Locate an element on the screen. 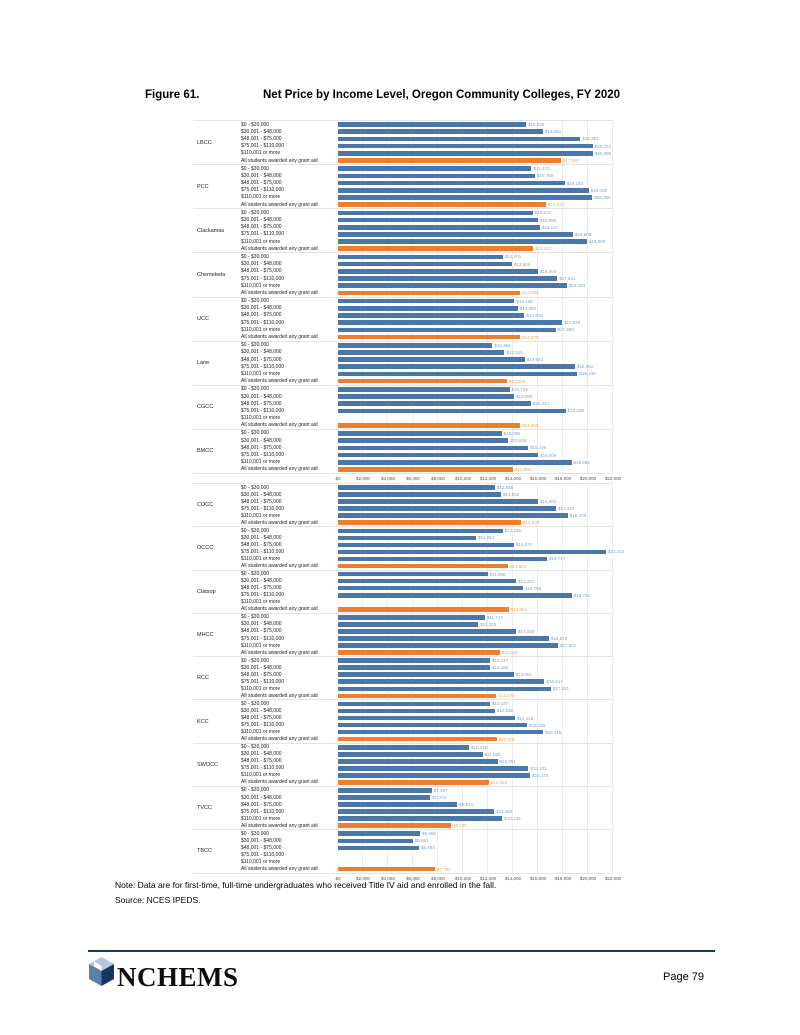 This screenshot has height=1035, width=800. bar-plot-area: $19,909 is located at coordinates (475, 242).